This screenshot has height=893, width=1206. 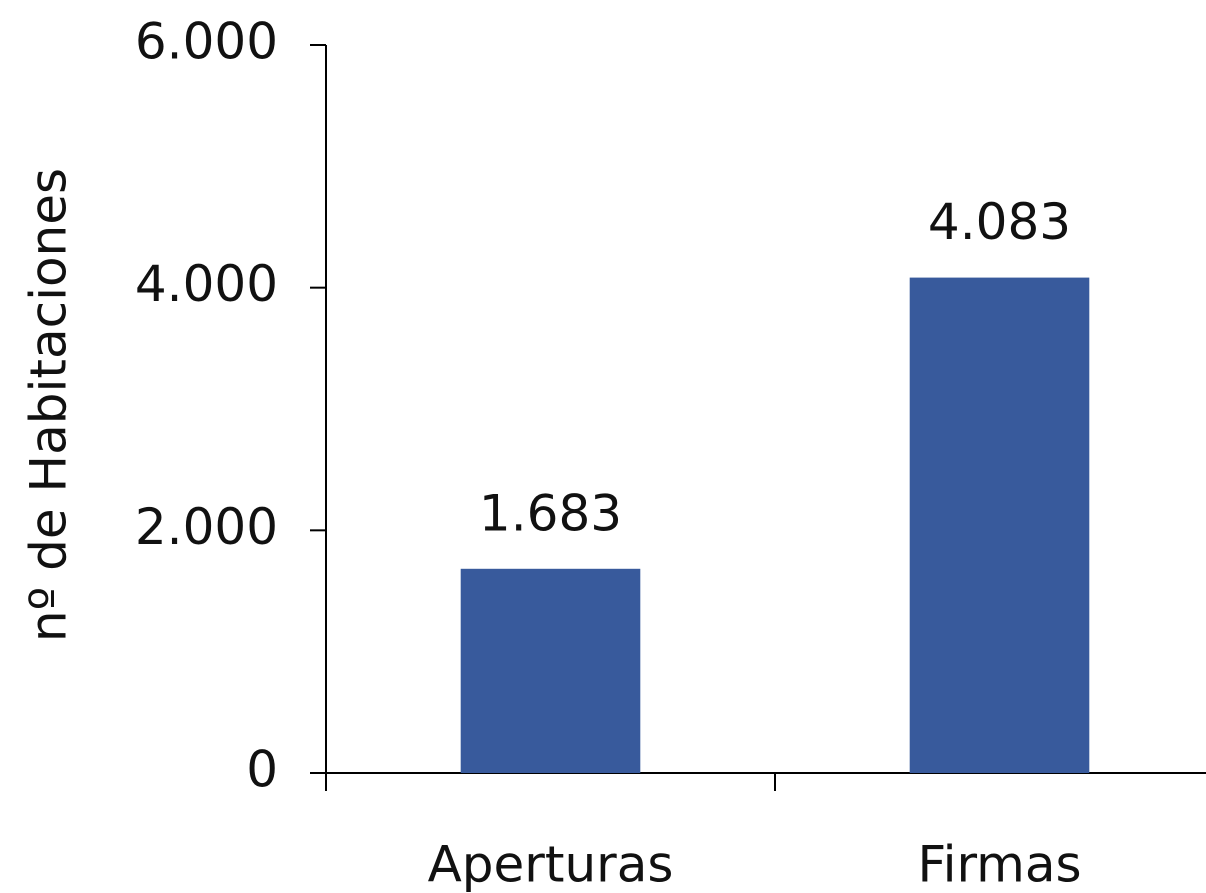 I want to click on y-axis-title: nº de Habitaciones, so click(x=49, y=405).